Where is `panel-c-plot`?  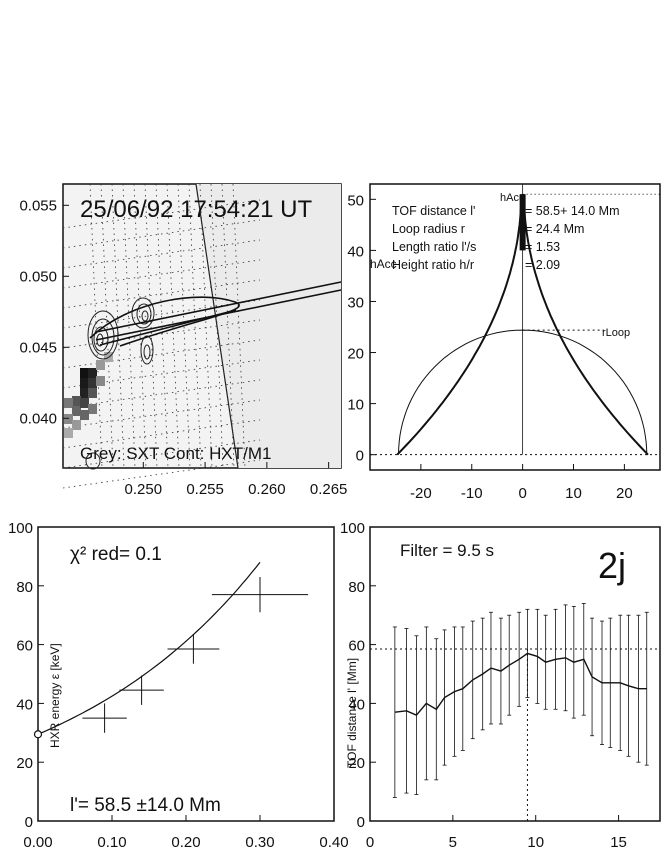 panel-c-plot is located at coordinates (171, 650).